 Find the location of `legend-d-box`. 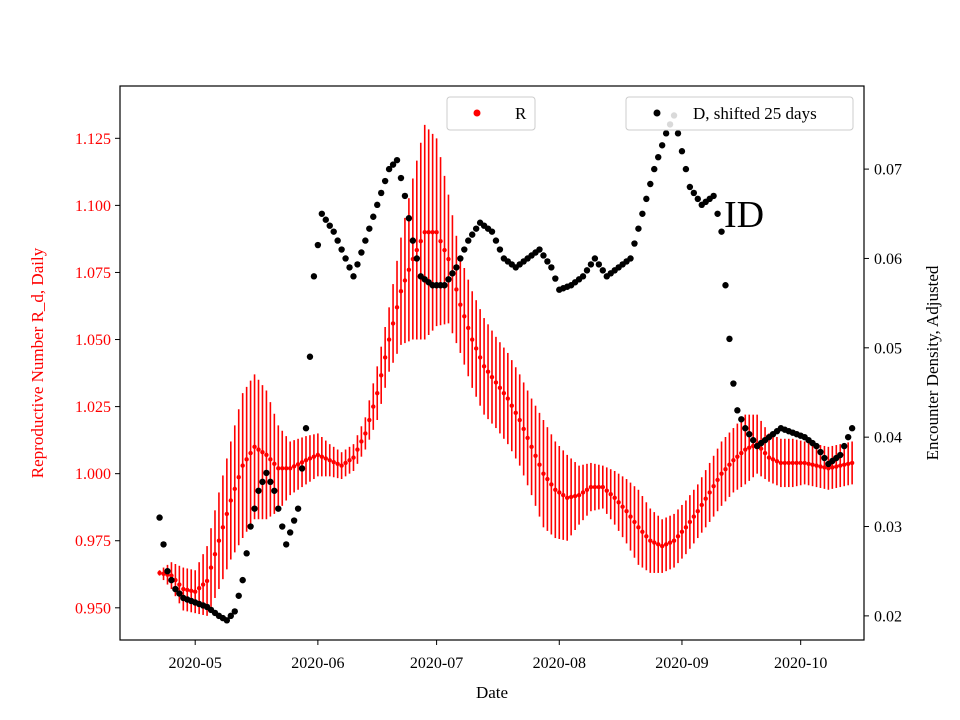

legend-d-box is located at coordinates (739, 113).